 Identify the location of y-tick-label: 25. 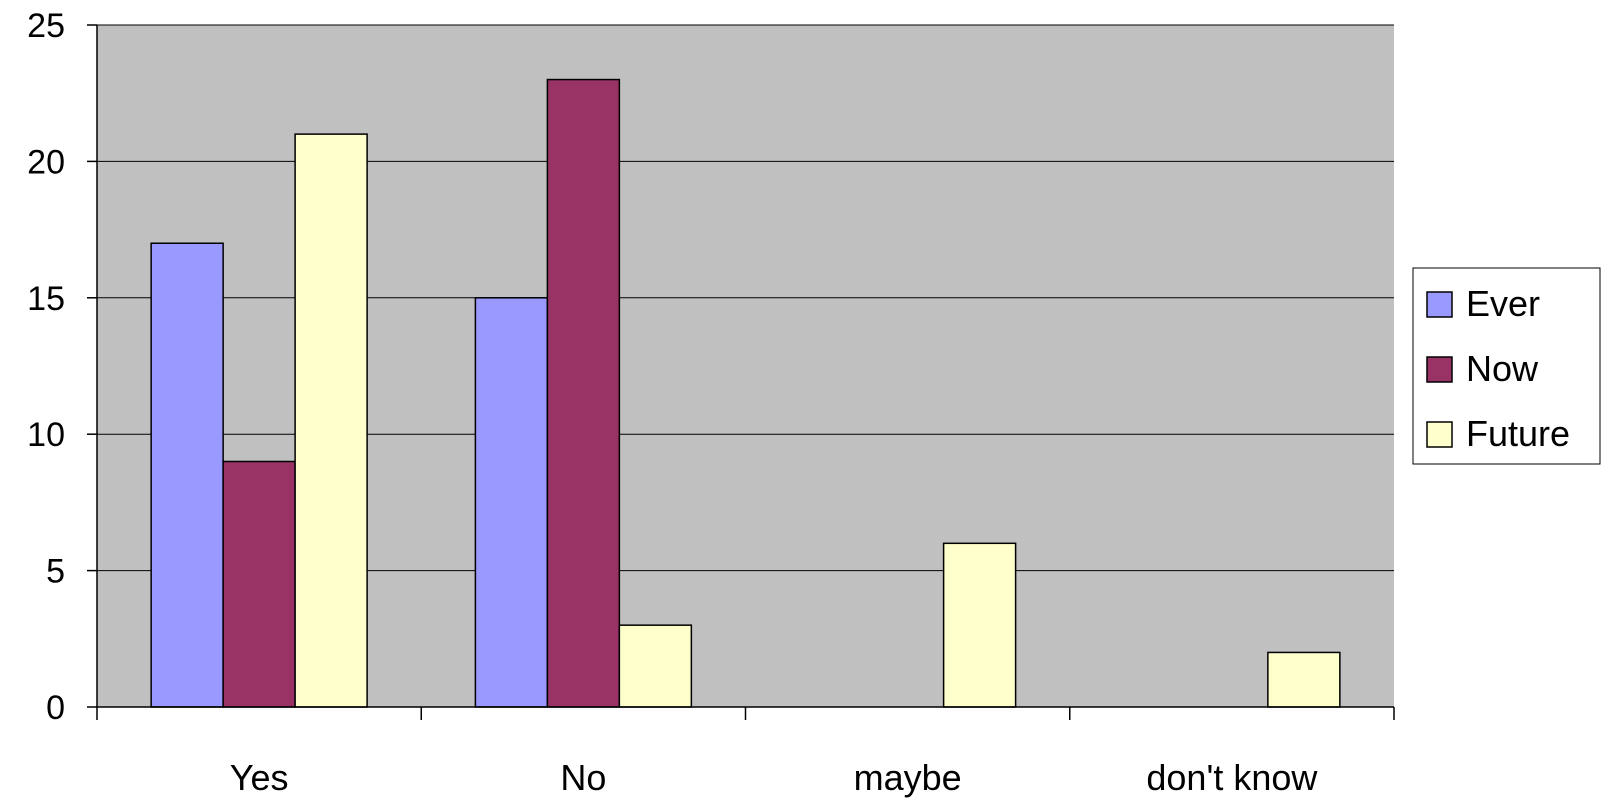
(46, 26).